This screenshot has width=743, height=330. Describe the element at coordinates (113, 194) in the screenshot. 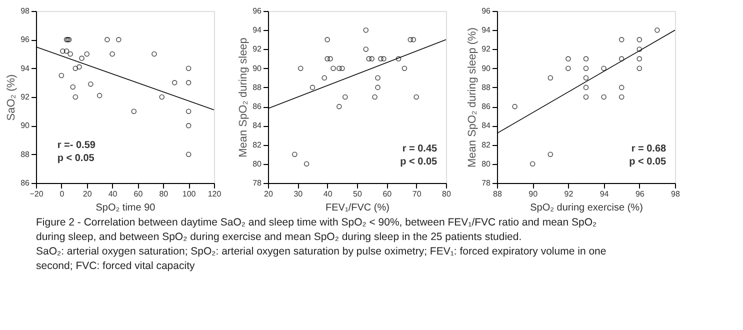

I see `x-tick-label: 40` at that location.